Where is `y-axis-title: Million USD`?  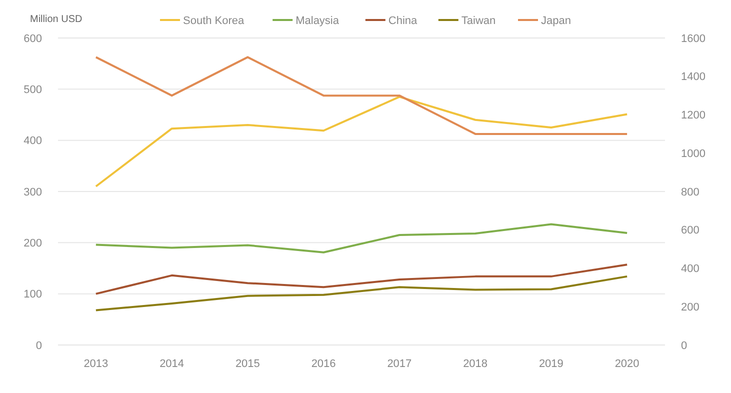
y-axis-title: Million USD is located at coordinates (56, 19).